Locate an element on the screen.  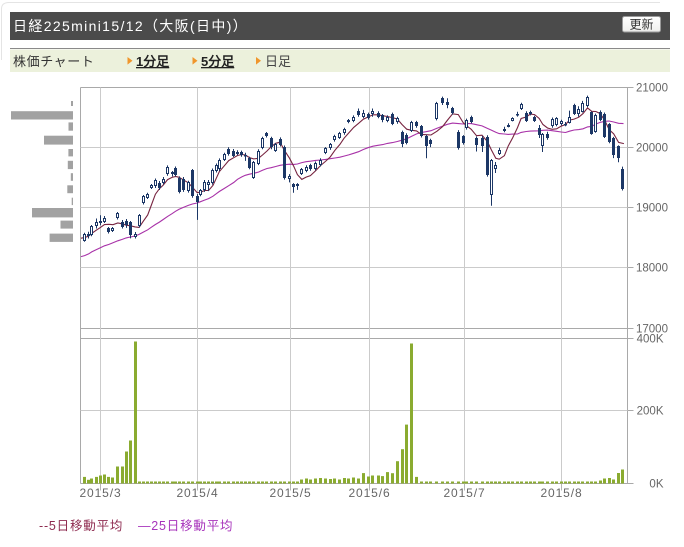
svg-text: 19000 is located at coordinates (652, 209).